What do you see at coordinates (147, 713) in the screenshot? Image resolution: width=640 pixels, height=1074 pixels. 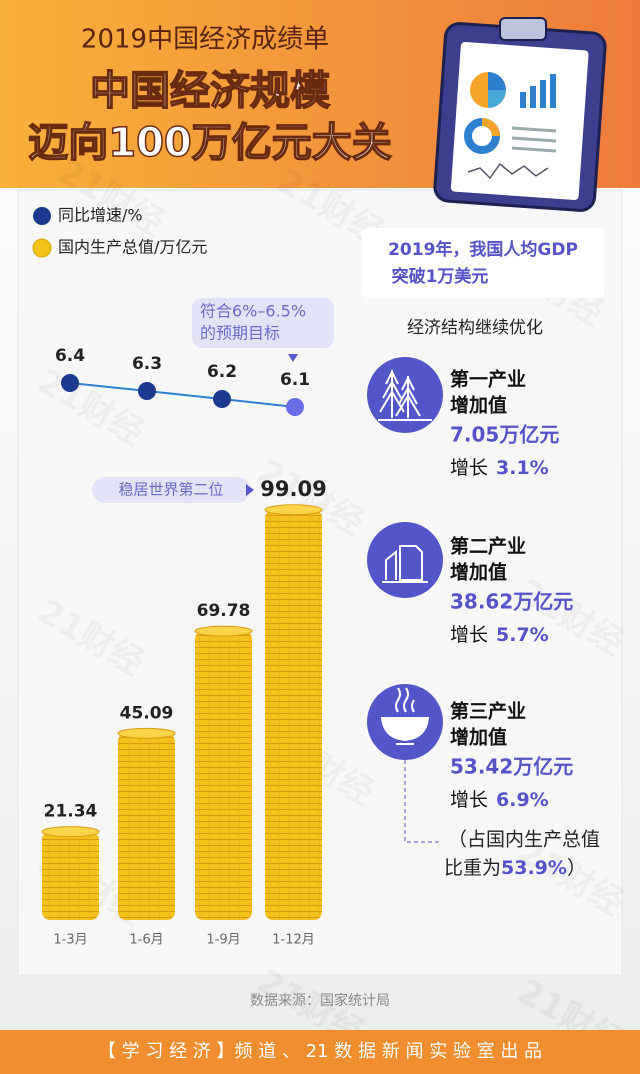 I see `value-label: 45.09` at bounding box center [147, 713].